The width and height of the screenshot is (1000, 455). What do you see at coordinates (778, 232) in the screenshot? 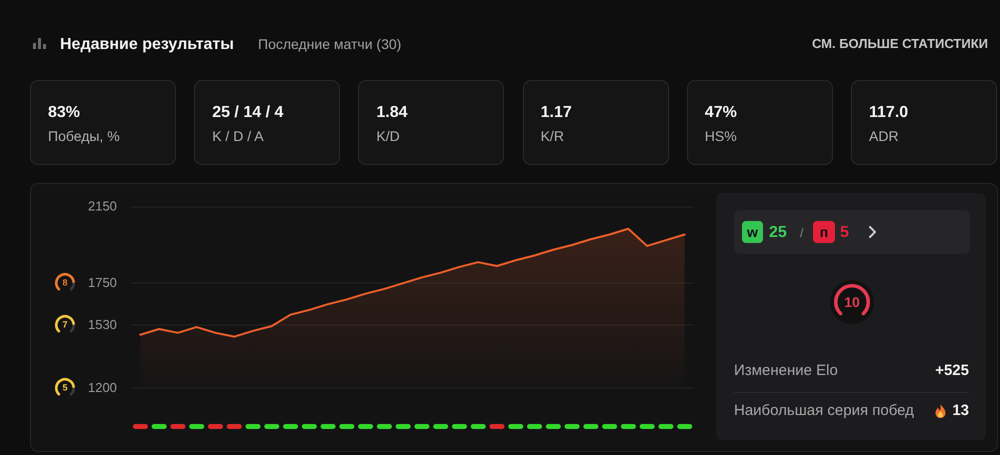
I see `text: 25` at bounding box center [778, 232].